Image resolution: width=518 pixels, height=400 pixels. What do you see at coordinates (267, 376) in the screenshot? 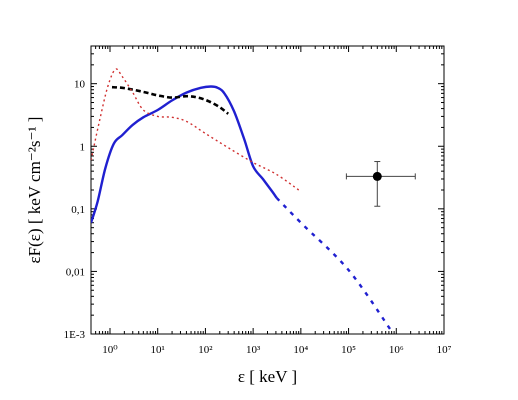
I see `x-axis-label: ε [ keV ]` at bounding box center [267, 376].